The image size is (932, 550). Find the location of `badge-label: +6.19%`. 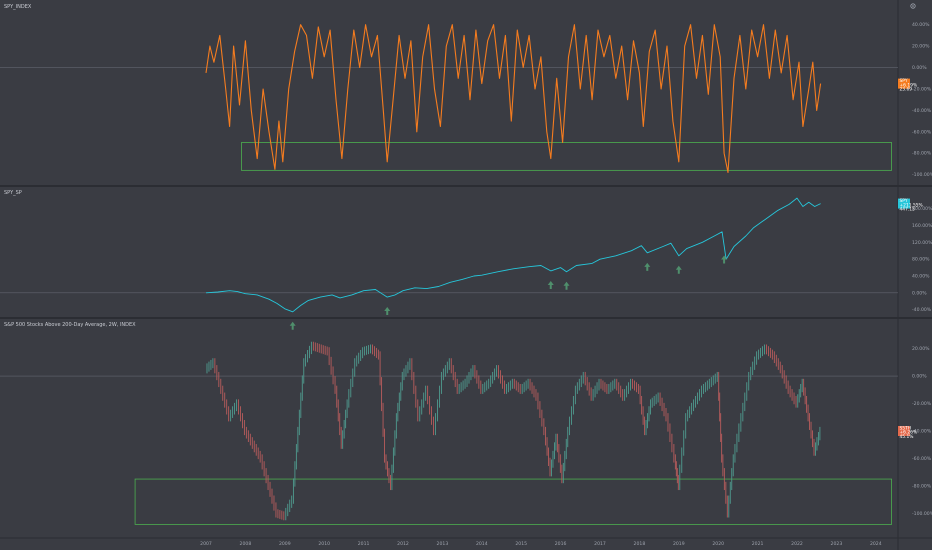

badge-label: +6.19% is located at coordinates (909, 85).